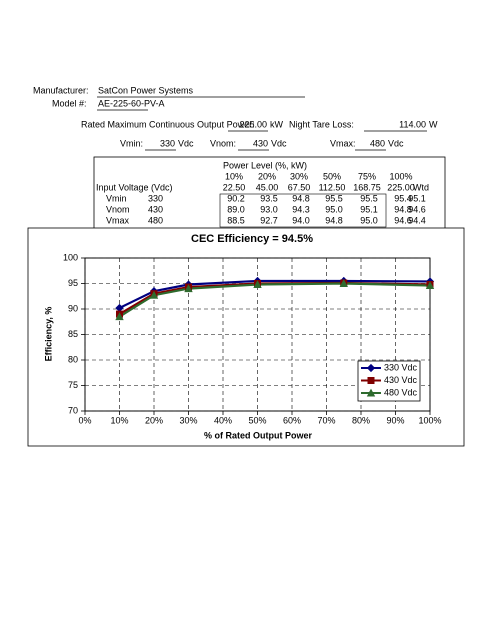 This screenshot has width=495, height=640. I want to click on chart-title: CEC Efficiency = 94.5%, so click(252, 239).